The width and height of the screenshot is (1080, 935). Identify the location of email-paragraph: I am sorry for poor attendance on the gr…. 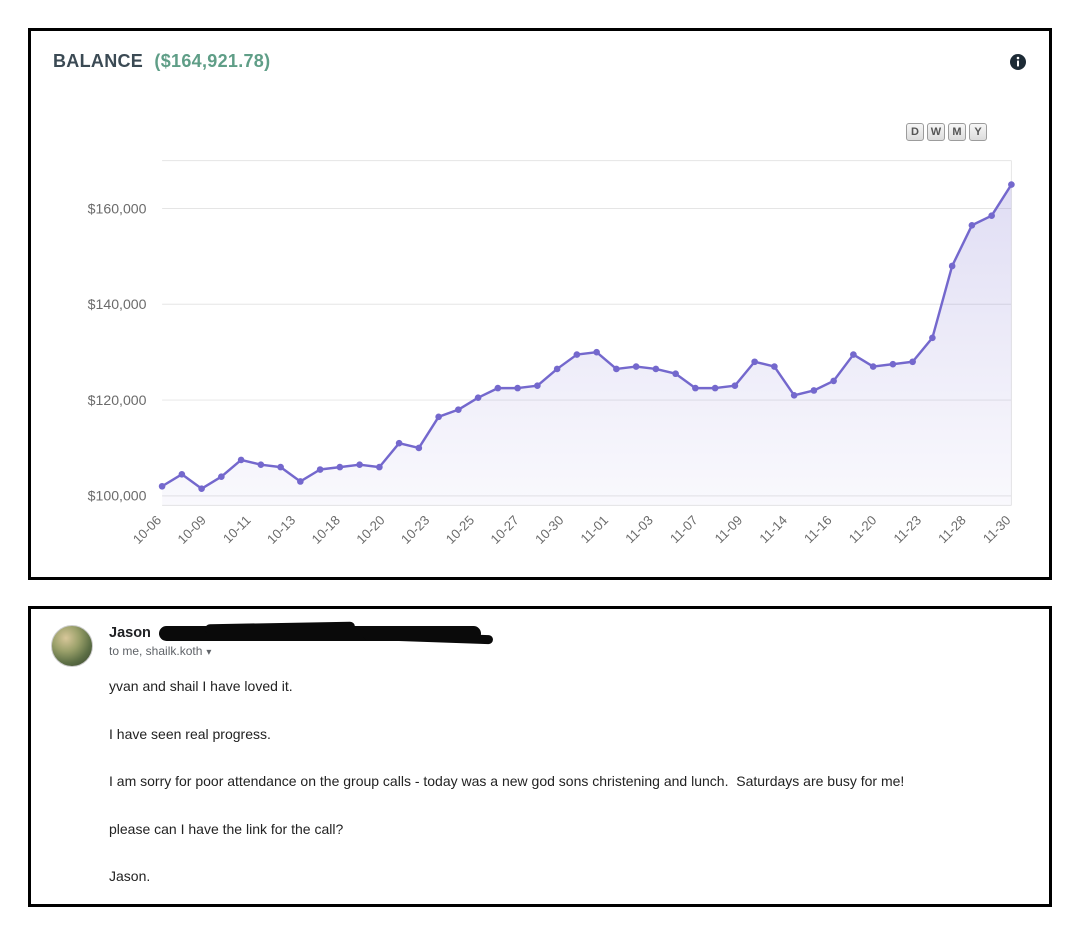
(507, 781).